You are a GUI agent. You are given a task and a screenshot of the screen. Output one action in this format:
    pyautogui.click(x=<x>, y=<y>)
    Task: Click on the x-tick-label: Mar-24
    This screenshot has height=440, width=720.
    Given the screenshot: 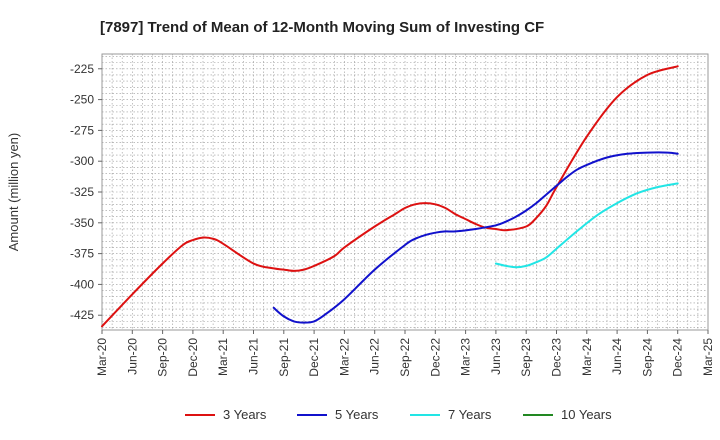 What is the action you would take?
    pyautogui.click(x=587, y=357)
    